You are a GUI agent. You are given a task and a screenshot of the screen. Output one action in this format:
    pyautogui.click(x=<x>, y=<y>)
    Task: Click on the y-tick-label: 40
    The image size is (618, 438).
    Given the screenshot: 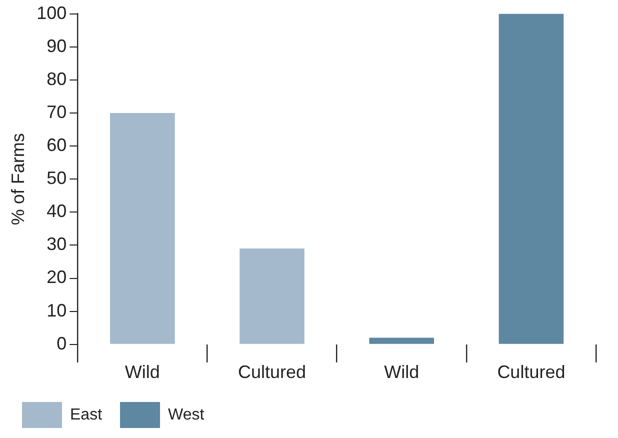 What is the action you would take?
    pyautogui.click(x=56, y=211)
    